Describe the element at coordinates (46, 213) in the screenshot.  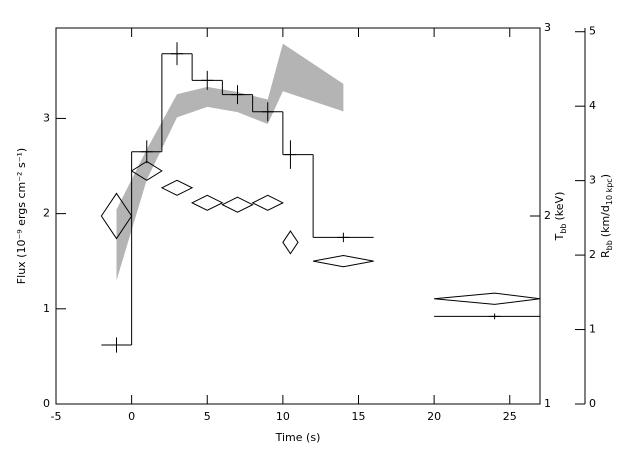
I see `y-tick-label: 2` at that location.